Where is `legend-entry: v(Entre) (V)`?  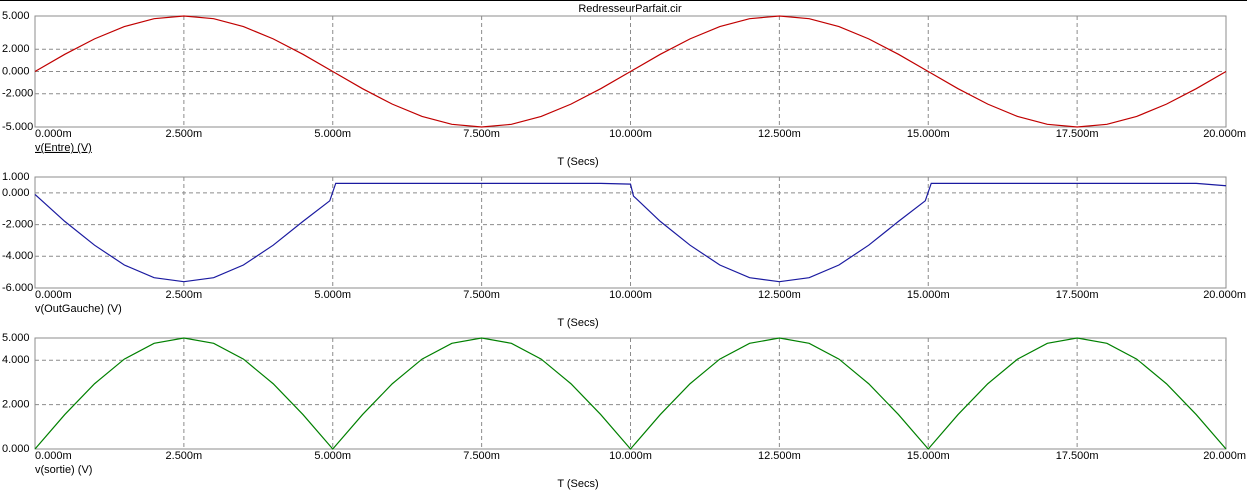 legend-entry: v(Entre) (V) is located at coordinates (63, 148).